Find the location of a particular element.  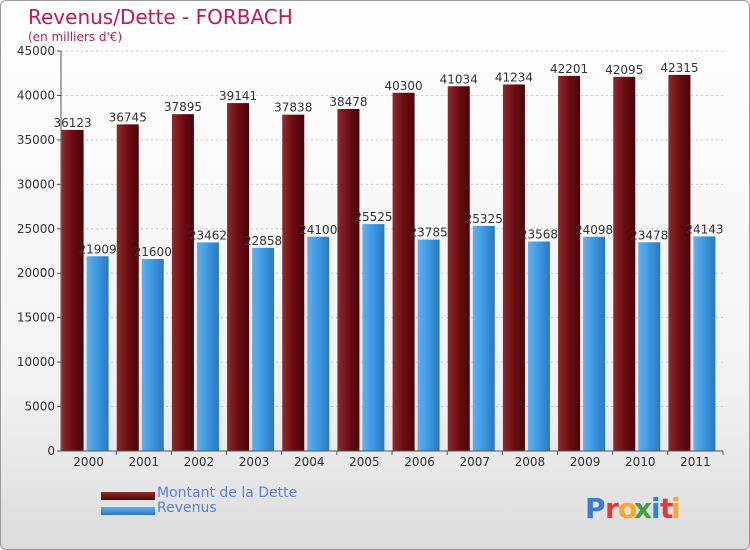

data-label: 42201 is located at coordinates (569, 69).